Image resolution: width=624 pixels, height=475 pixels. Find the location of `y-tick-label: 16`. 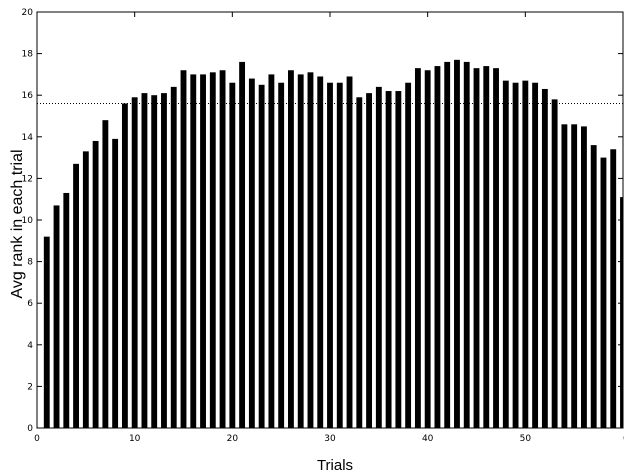

y-tick-label: 16 is located at coordinates (28, 96).